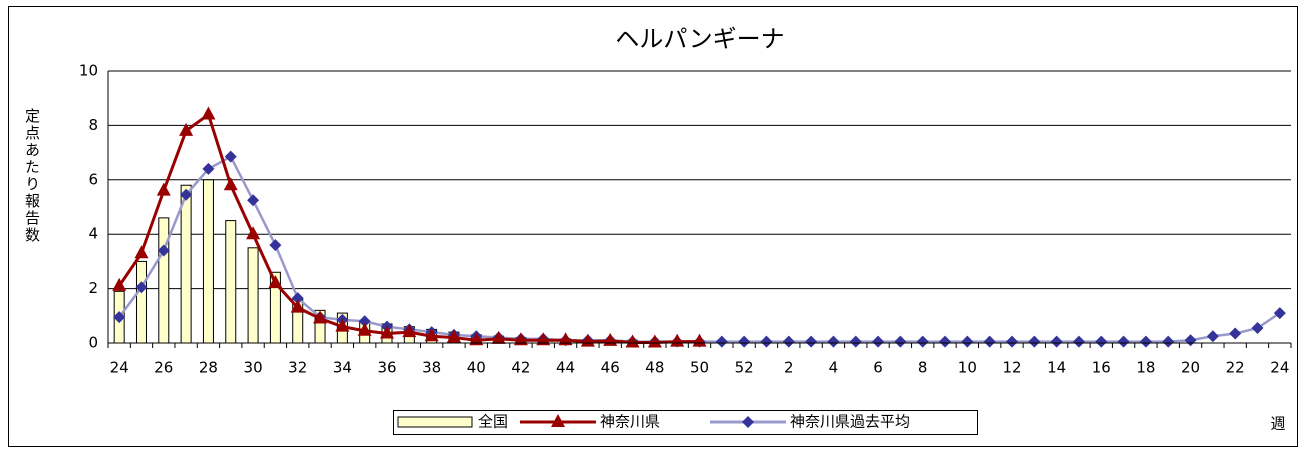  Describe the element at coordinates (789, 368) in the screenshot. I see `x-tick-label: 2` at that location.